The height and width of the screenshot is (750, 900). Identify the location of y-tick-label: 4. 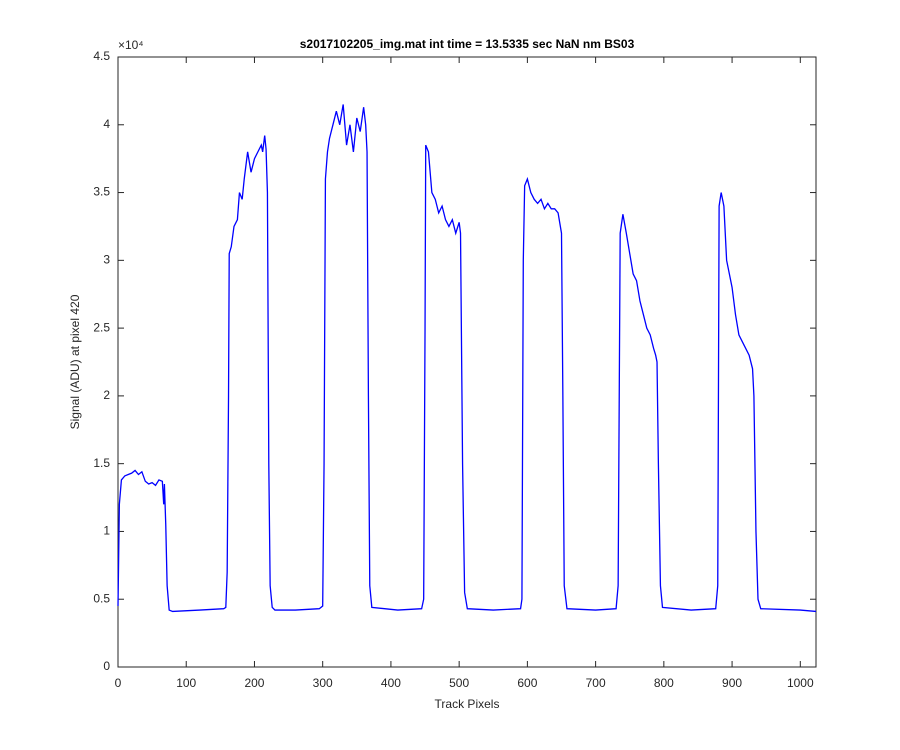
(106, 124).